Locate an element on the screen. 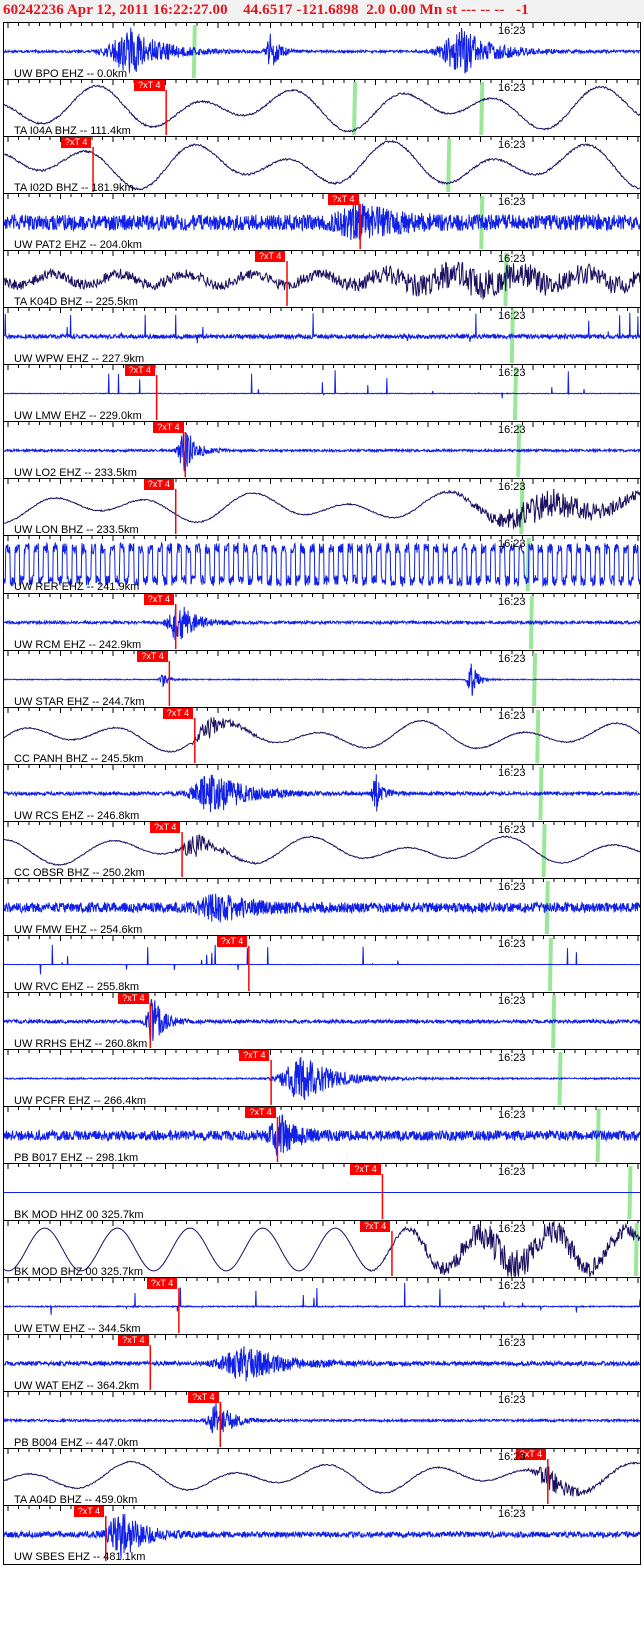 This screenshot has width=644, height=1646. station-channel-label: UW STAR EHZ -- 244.7km is located at coordinates (79, 701).